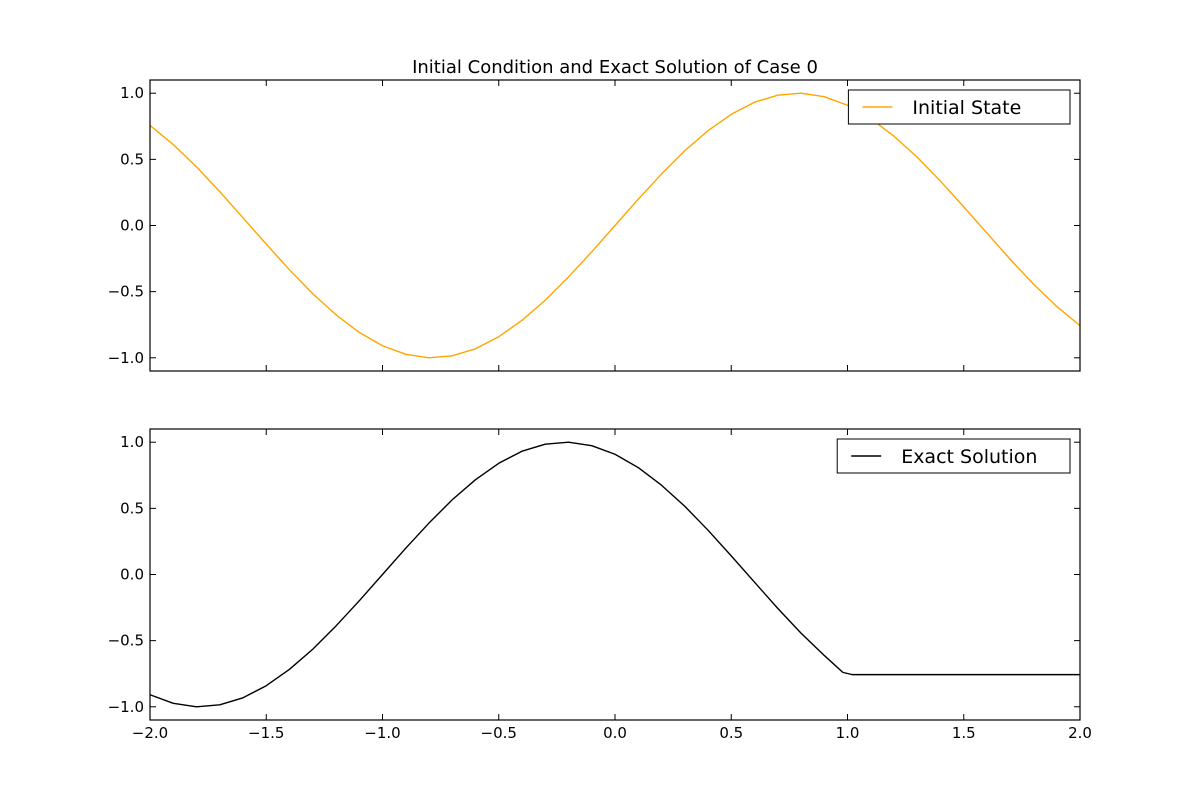  What do you see at coordinates (731, 733) in the screenshot?
I see `bottom-xtick-label: 0.5` at bounding box center [731, 733].